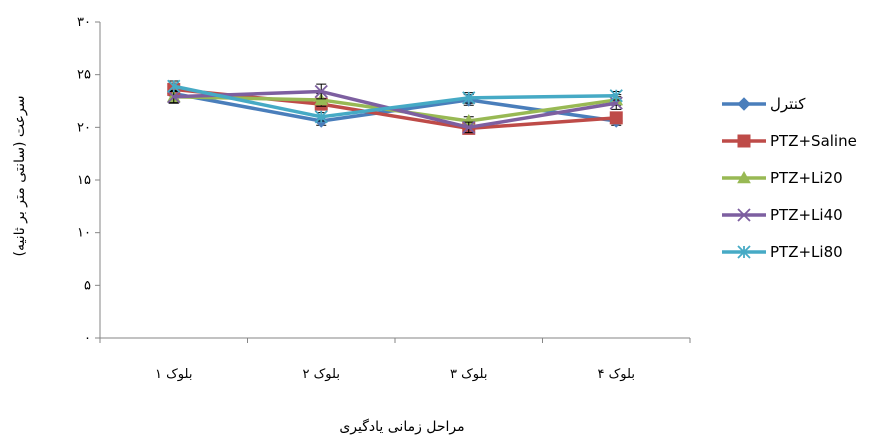  Describe the element at coordinates (321, 374) in the screenshot. I see `x-tick-label: بلوک ۲` at that location.